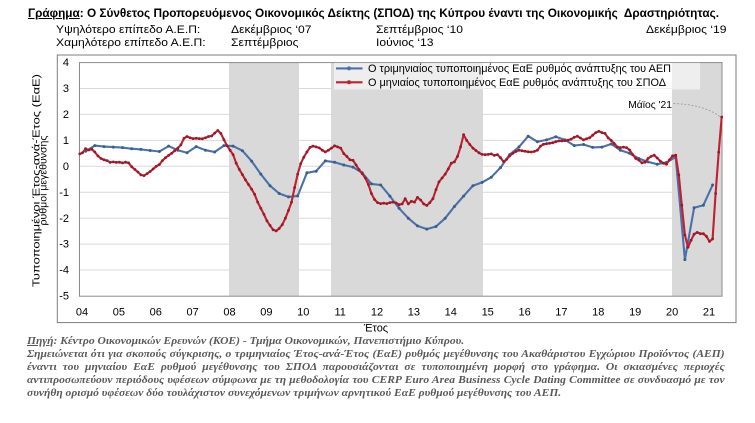 This screenshot has height=423, width=755. What do you see at coordinates (377, 312) in the screenshot?
I see `svg-text: 12` at bounding box center [377, 312].